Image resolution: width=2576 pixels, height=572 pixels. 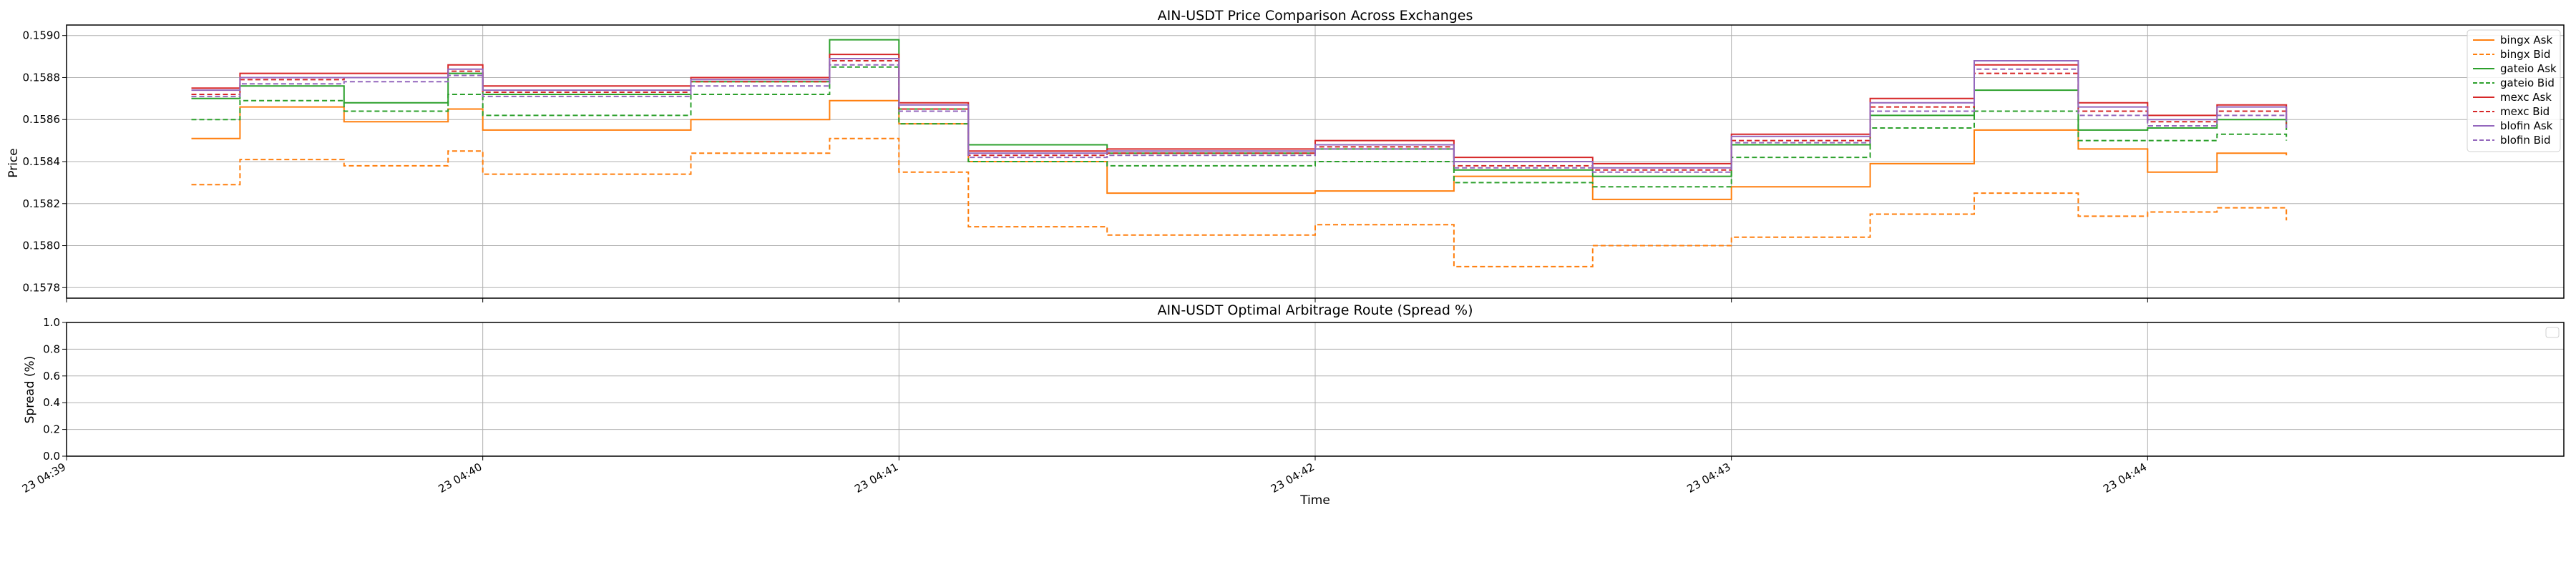 What do you see at coordinates (2527, 83) in the screenshot?
I see `legend-entry: gateio Bid` at bounding box center [2527, 83].